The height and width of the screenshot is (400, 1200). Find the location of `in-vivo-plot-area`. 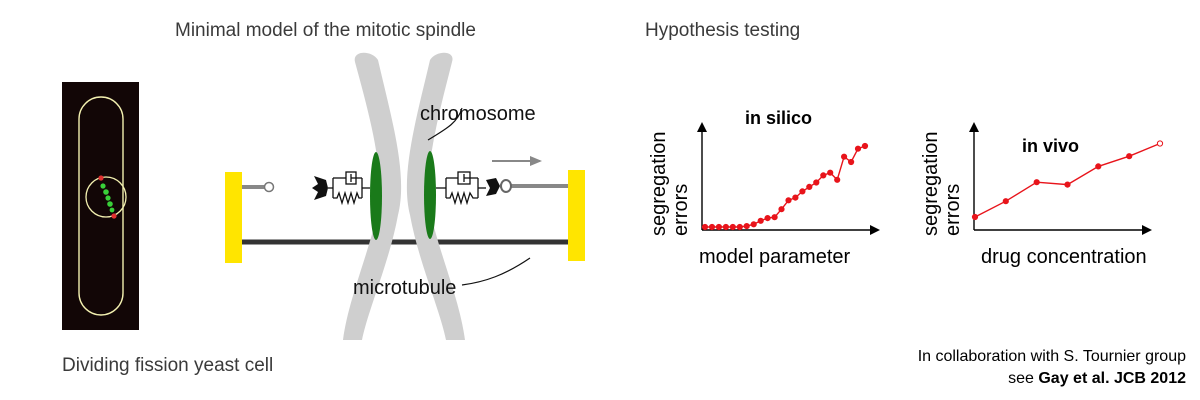

in-vivo-plot-area is located at coordinates (1067, 180).